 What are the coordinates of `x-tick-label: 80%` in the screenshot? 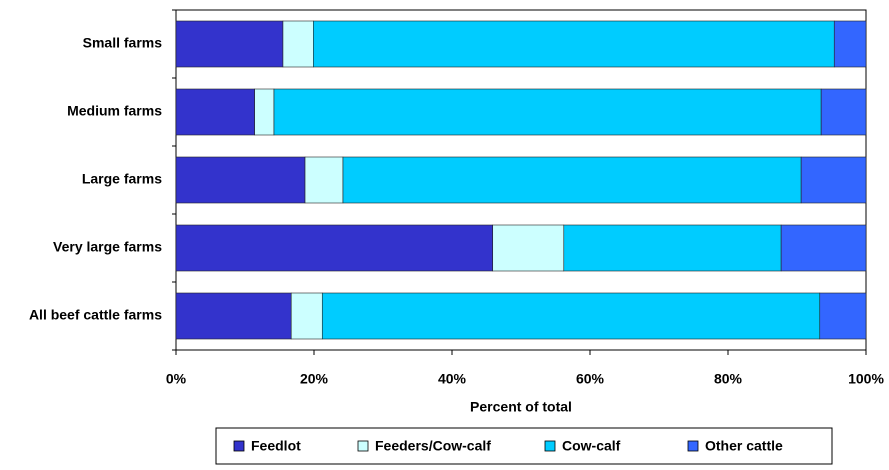 It's located at (728, 379).